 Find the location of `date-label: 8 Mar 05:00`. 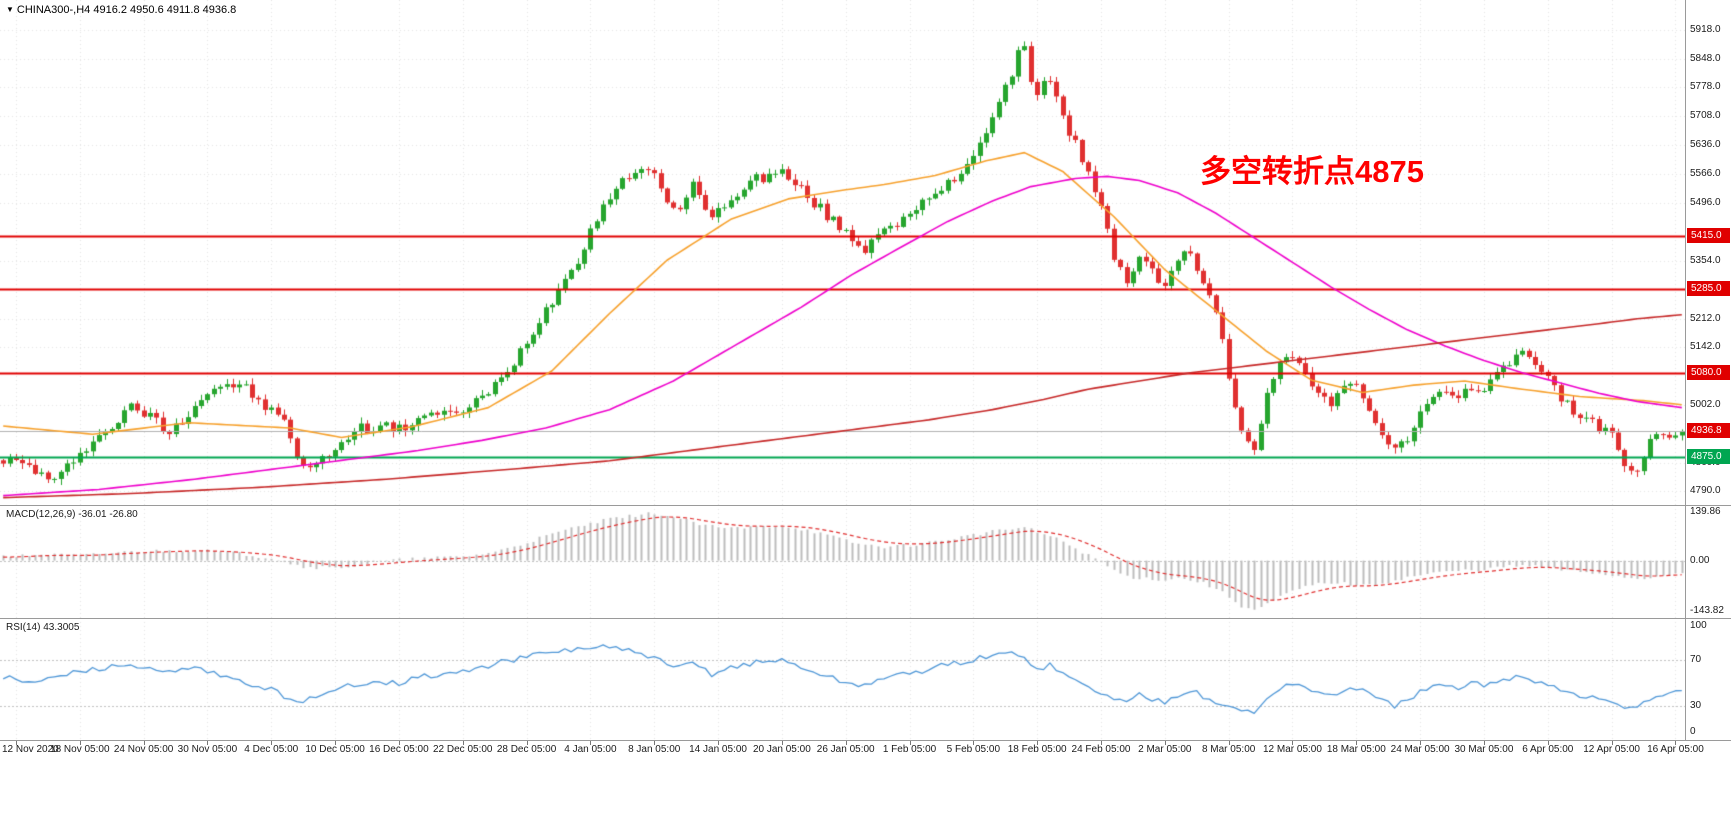

date-label: 8 Mar 05:00 is located at coordinates (1228, 749).